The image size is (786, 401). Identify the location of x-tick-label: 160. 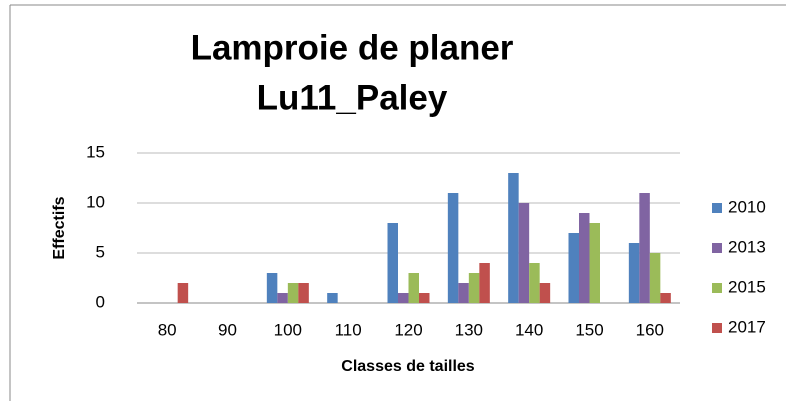
(650, 329).